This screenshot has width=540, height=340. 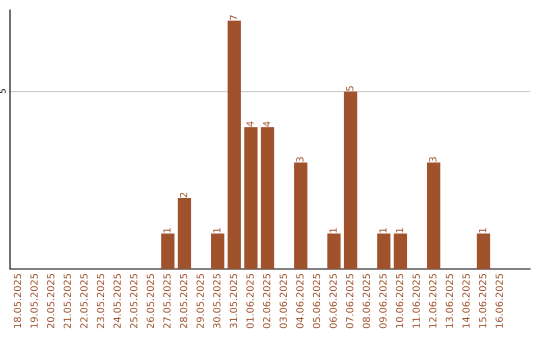 What do you see at coordinates (18, 301) in the screenshot?
I see `x-tick-label: 18.05.2025` at bounding box center [18, 301].